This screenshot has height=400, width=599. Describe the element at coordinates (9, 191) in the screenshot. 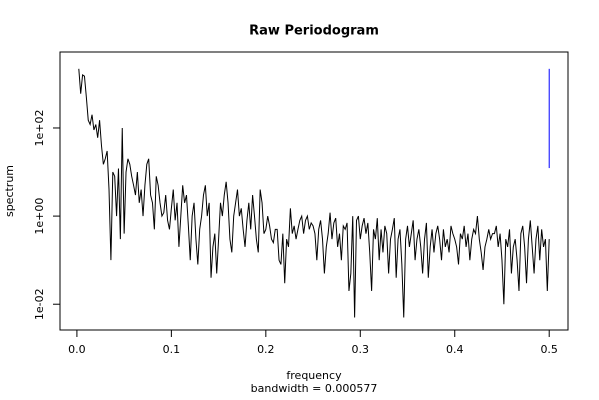

I see `y-axis-label: spectrum` at that location.